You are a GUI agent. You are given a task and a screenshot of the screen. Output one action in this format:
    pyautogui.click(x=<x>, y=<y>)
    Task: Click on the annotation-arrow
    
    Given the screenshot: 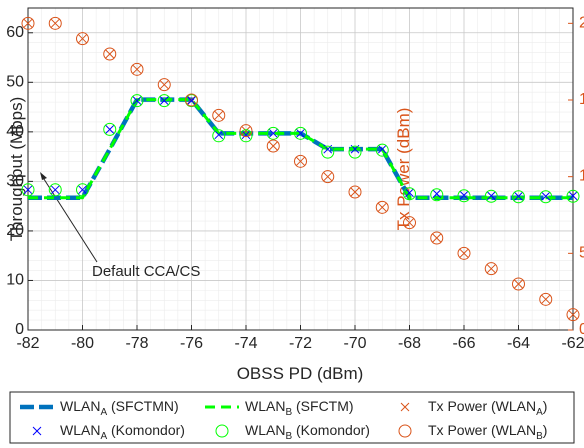 What is the action you would take?
    pyautogui.click(x=69, y=219)
    